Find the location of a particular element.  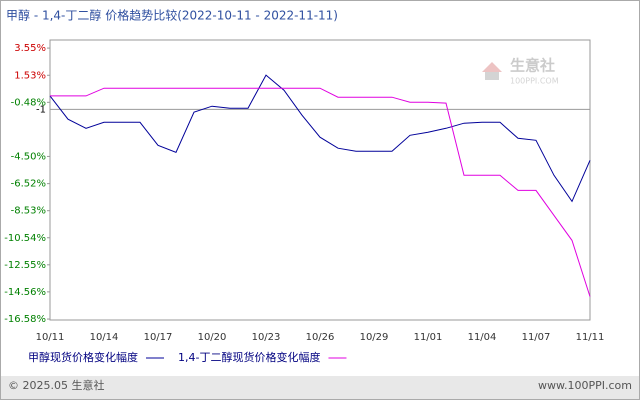

x-tick-label: 11/01 is located at coordinates (428, 337).